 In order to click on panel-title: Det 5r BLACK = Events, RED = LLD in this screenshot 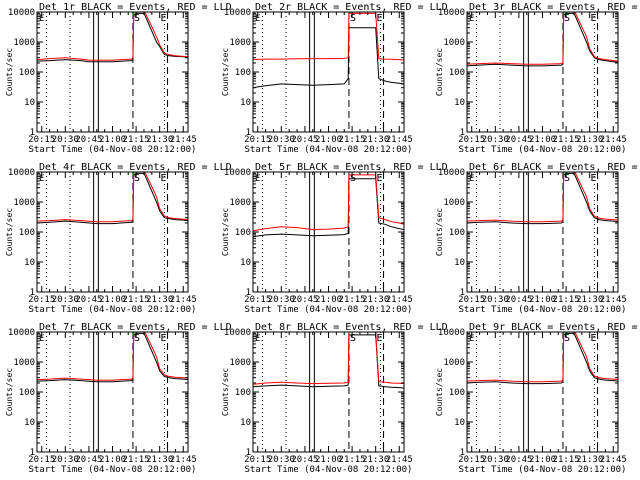, I will do `click(351, 167)`.